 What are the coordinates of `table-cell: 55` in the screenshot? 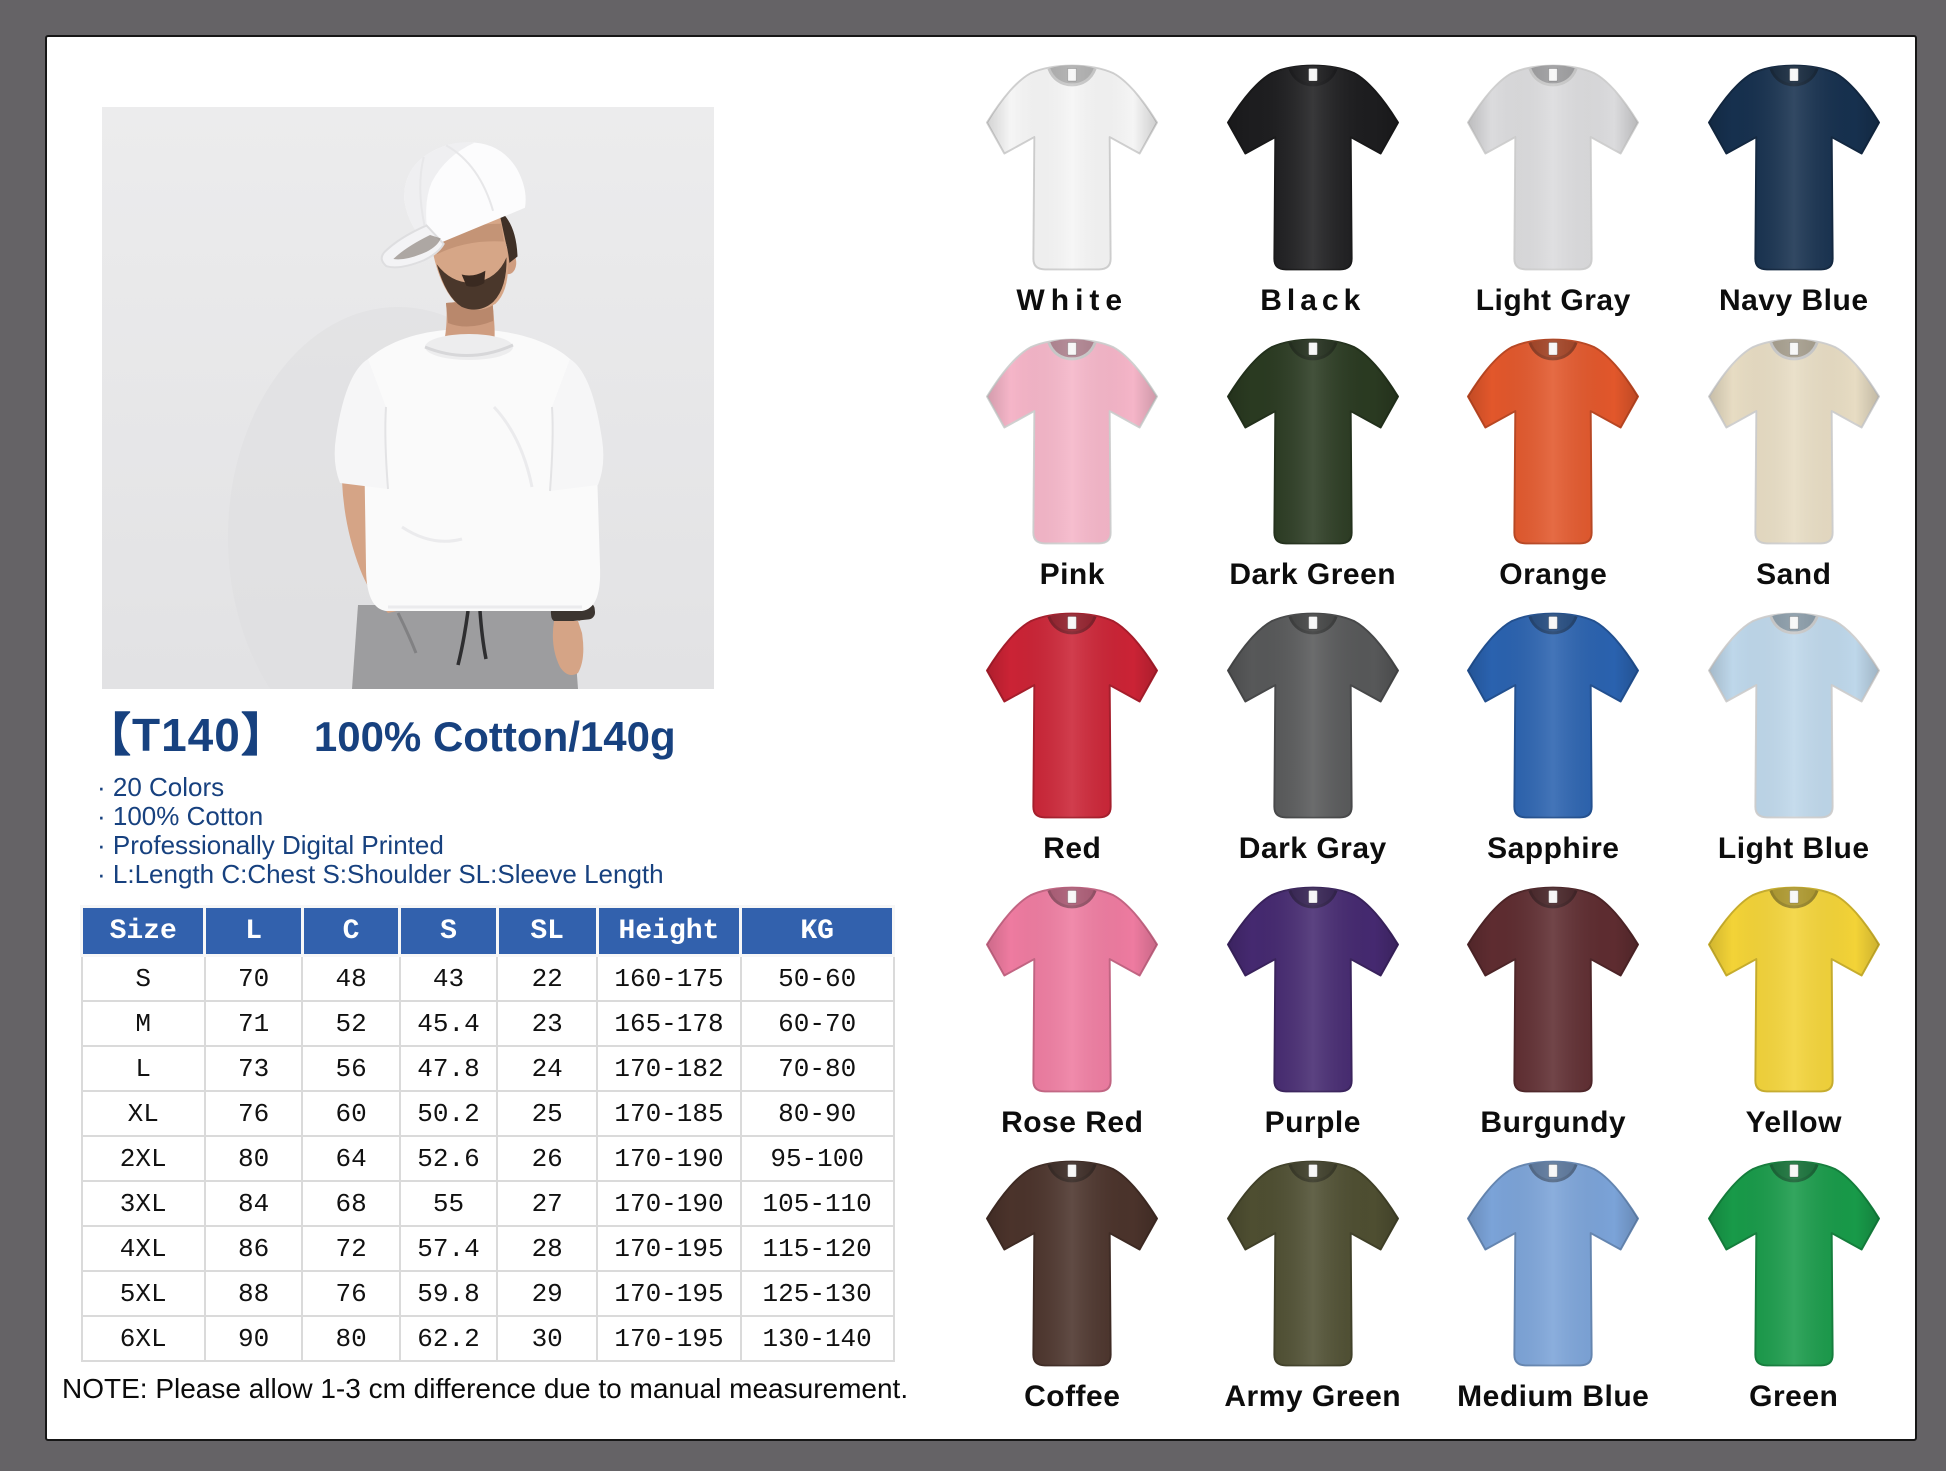 It's located at (448, 1203).